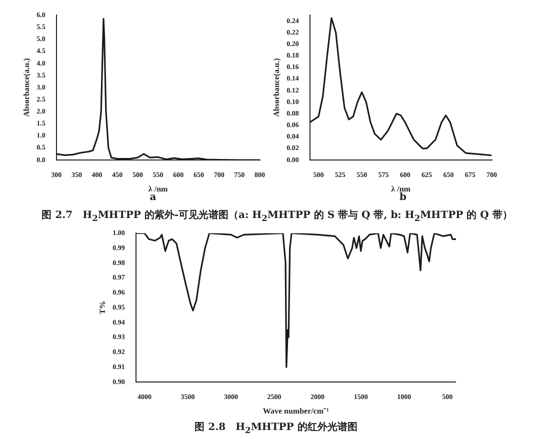  What do you see at coordinates (276, 427) in the screenshot?
I see `caption: 图 2.8 H$_{2}$MHTPP 的红外光谱图` at bounding box center [276, 427].